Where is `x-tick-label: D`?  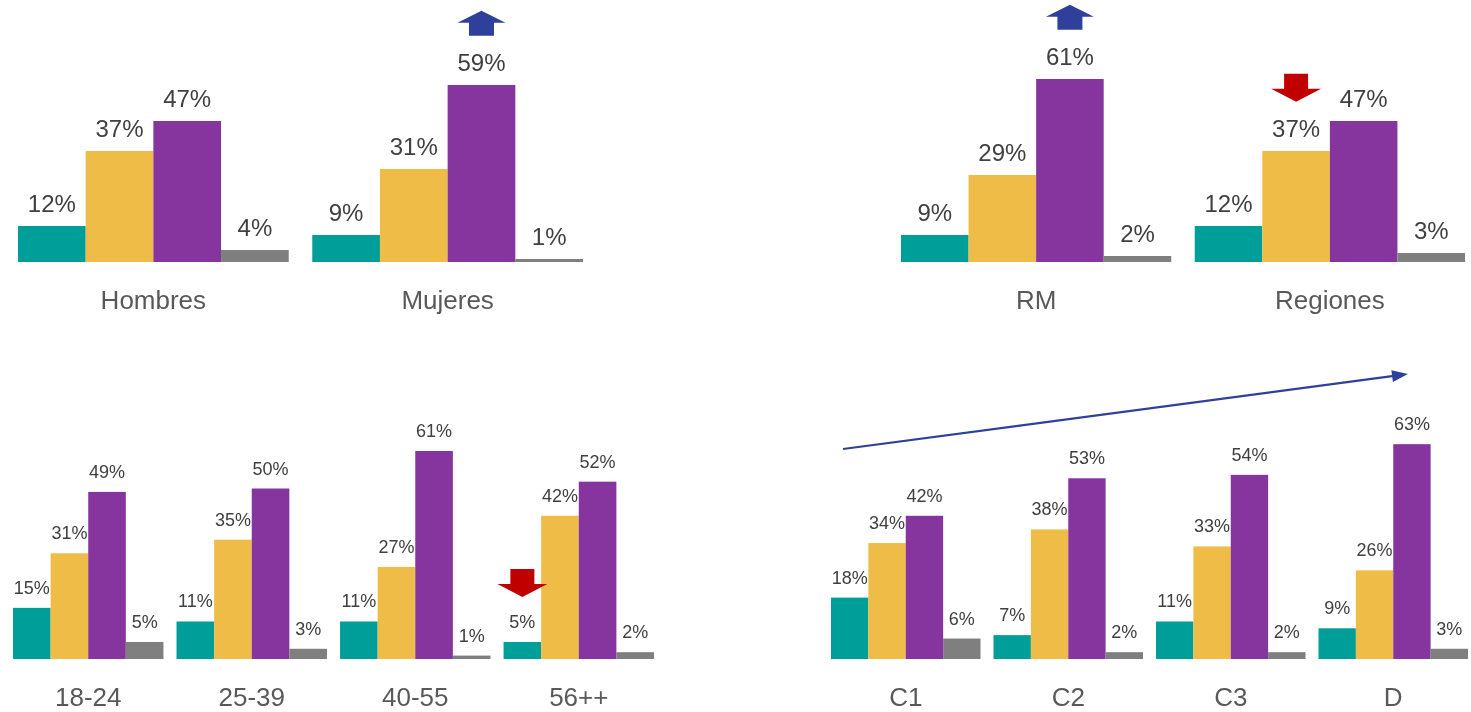 x-tick-label: D is located at coordinates (1393, 697).